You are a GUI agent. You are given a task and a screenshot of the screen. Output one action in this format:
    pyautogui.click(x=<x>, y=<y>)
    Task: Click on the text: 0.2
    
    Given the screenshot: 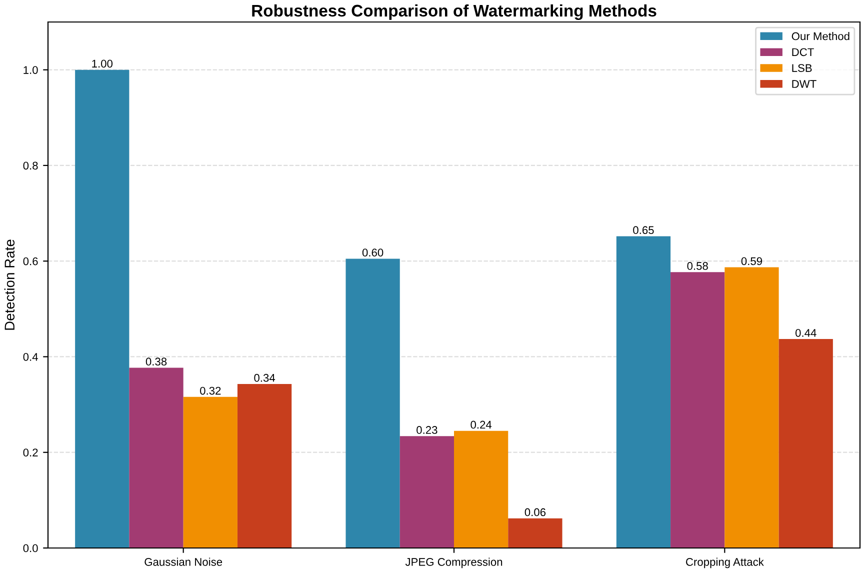 What is the action you would take?
    pyautogui.click(x=30, y=452)
    